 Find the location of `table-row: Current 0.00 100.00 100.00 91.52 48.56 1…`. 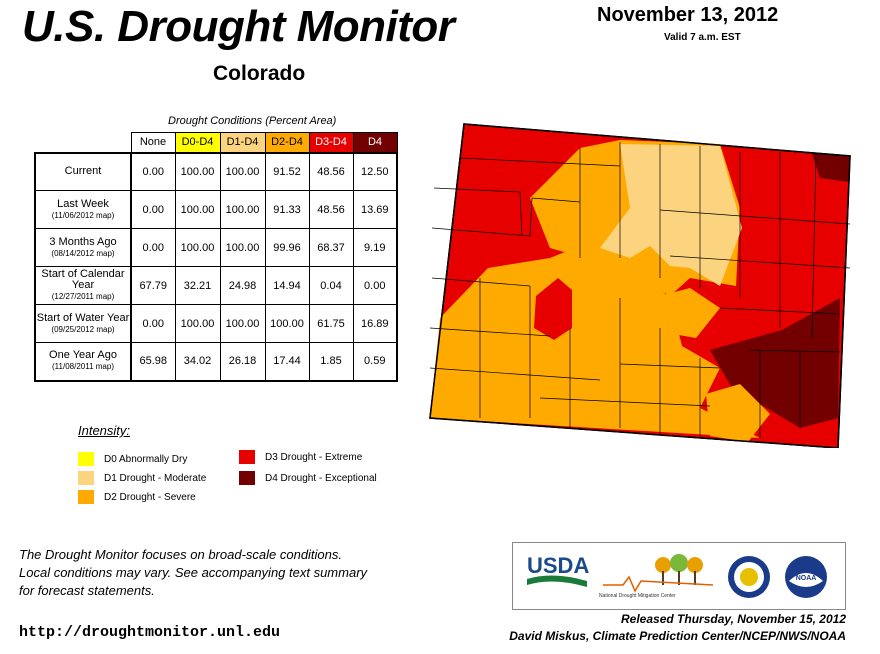

table-row: Current 0.00 100.00 100.00 91.52 48.56 1… is located at coordinates (216, 171).